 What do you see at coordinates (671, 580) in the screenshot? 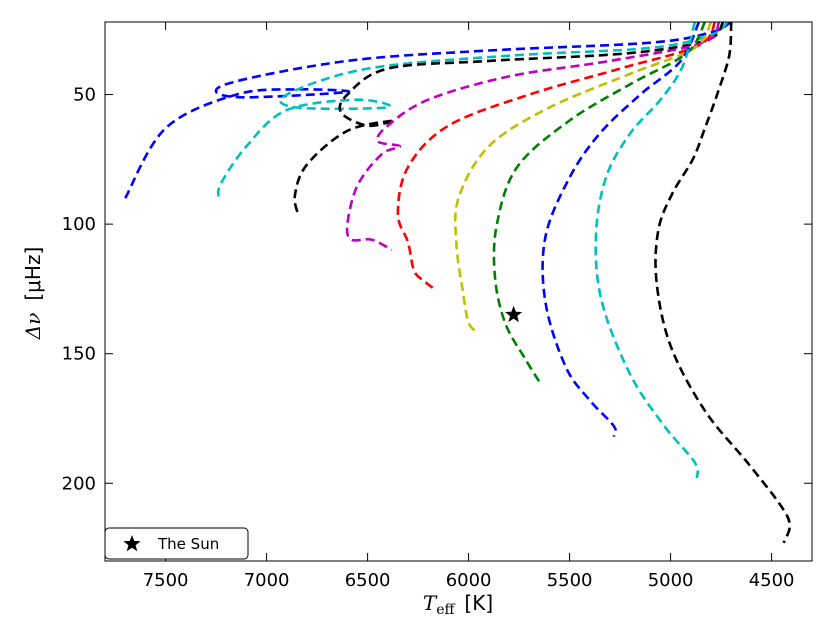
I see `x-tick-label: 5000` at bounding box center [671, 580].